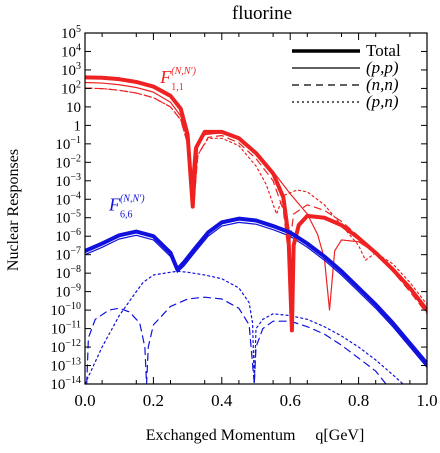  Describe the element at coordinates (13, 210) in the screenshot. I see `y-axis-label: Nuclear Responses` at that location.